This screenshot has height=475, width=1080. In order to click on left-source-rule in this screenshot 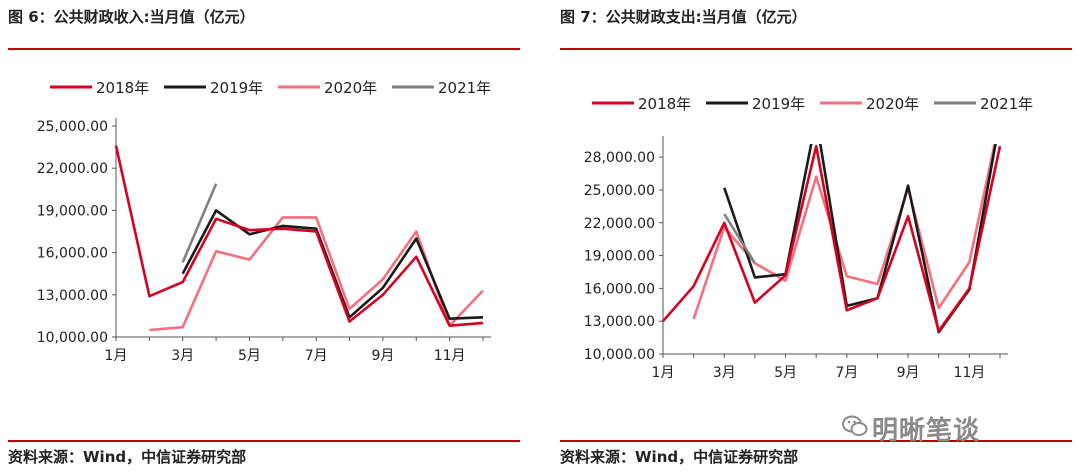, I will do `click(264, 441)`.